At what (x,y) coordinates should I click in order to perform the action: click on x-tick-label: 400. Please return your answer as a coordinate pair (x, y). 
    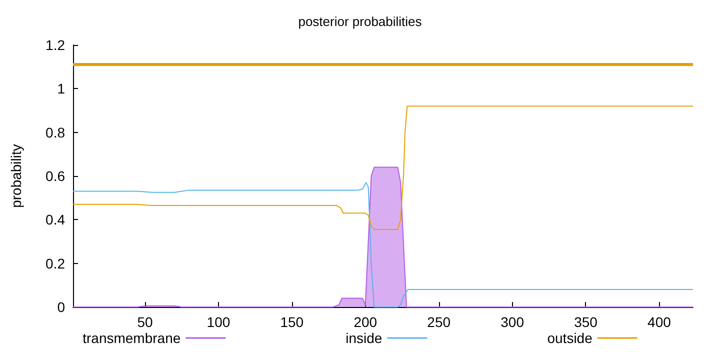
    Looking at the image, I should click on (660, 322).